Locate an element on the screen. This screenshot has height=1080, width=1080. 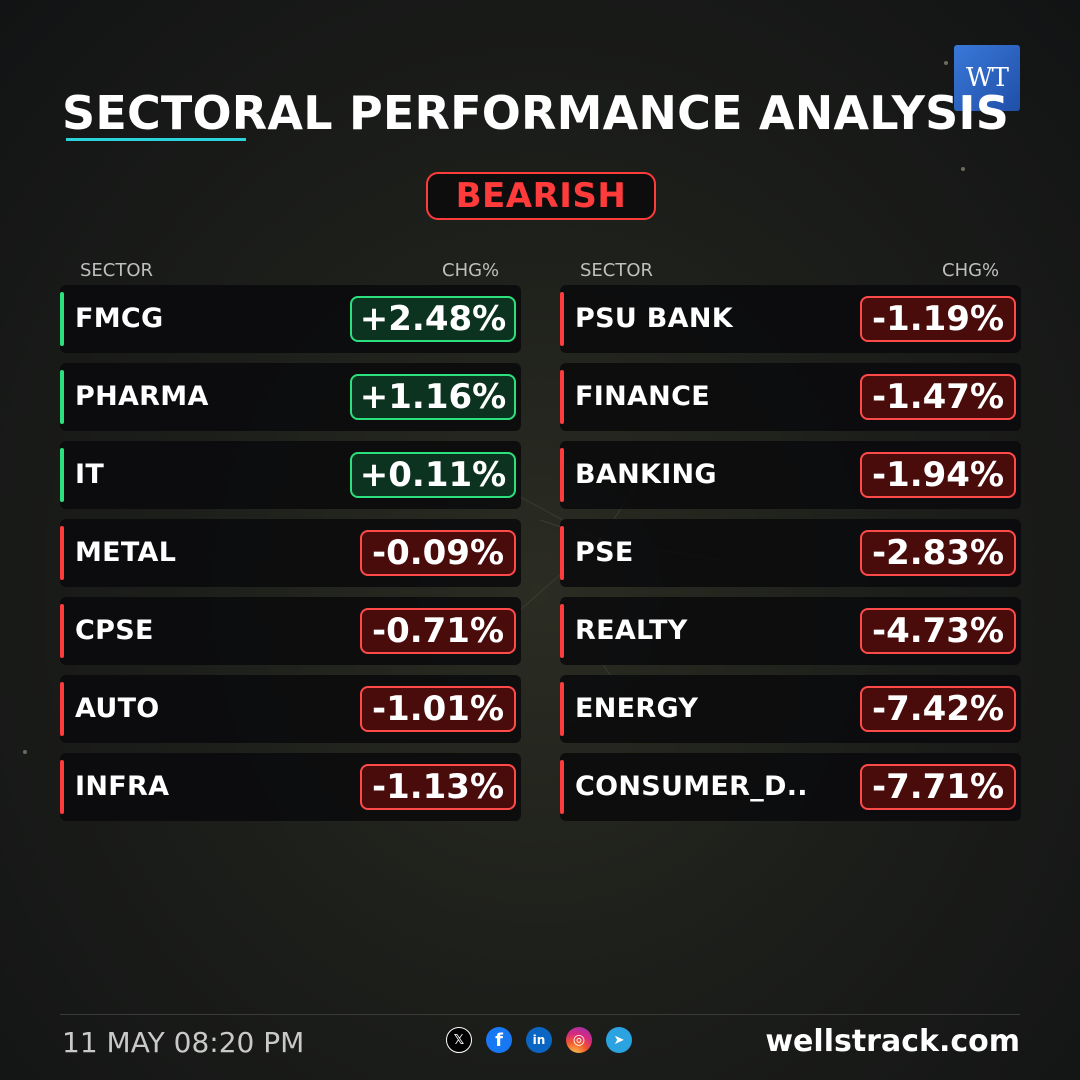
sector-change-badge: -1.19% is located at coordinates (938, 319).